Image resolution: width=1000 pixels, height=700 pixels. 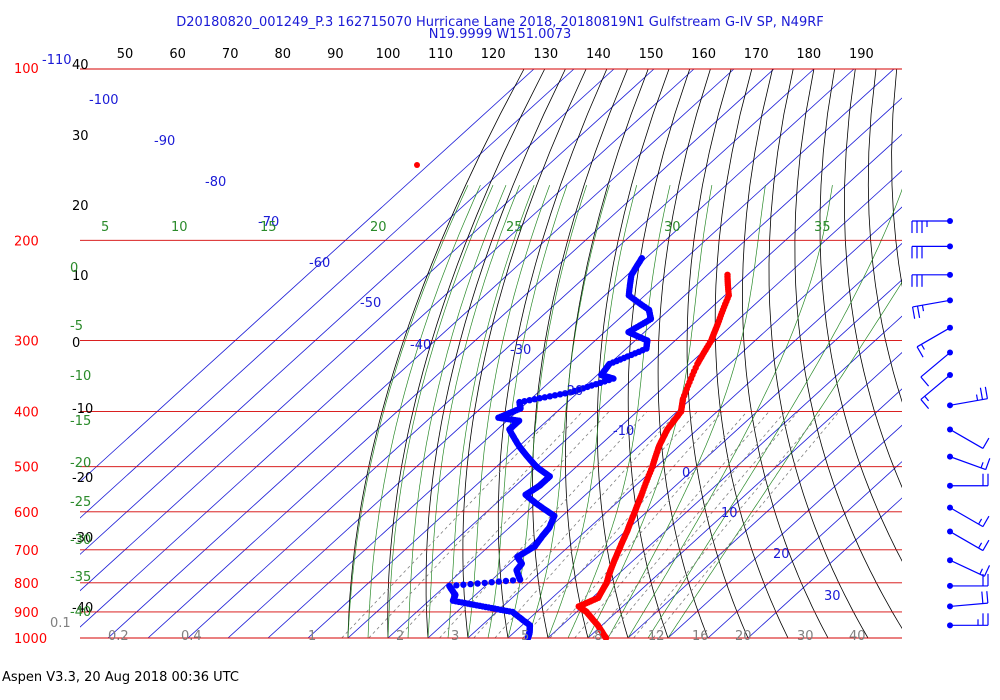 I want to click on mixing-ratio-label: 3, so click(x=455, y=636).